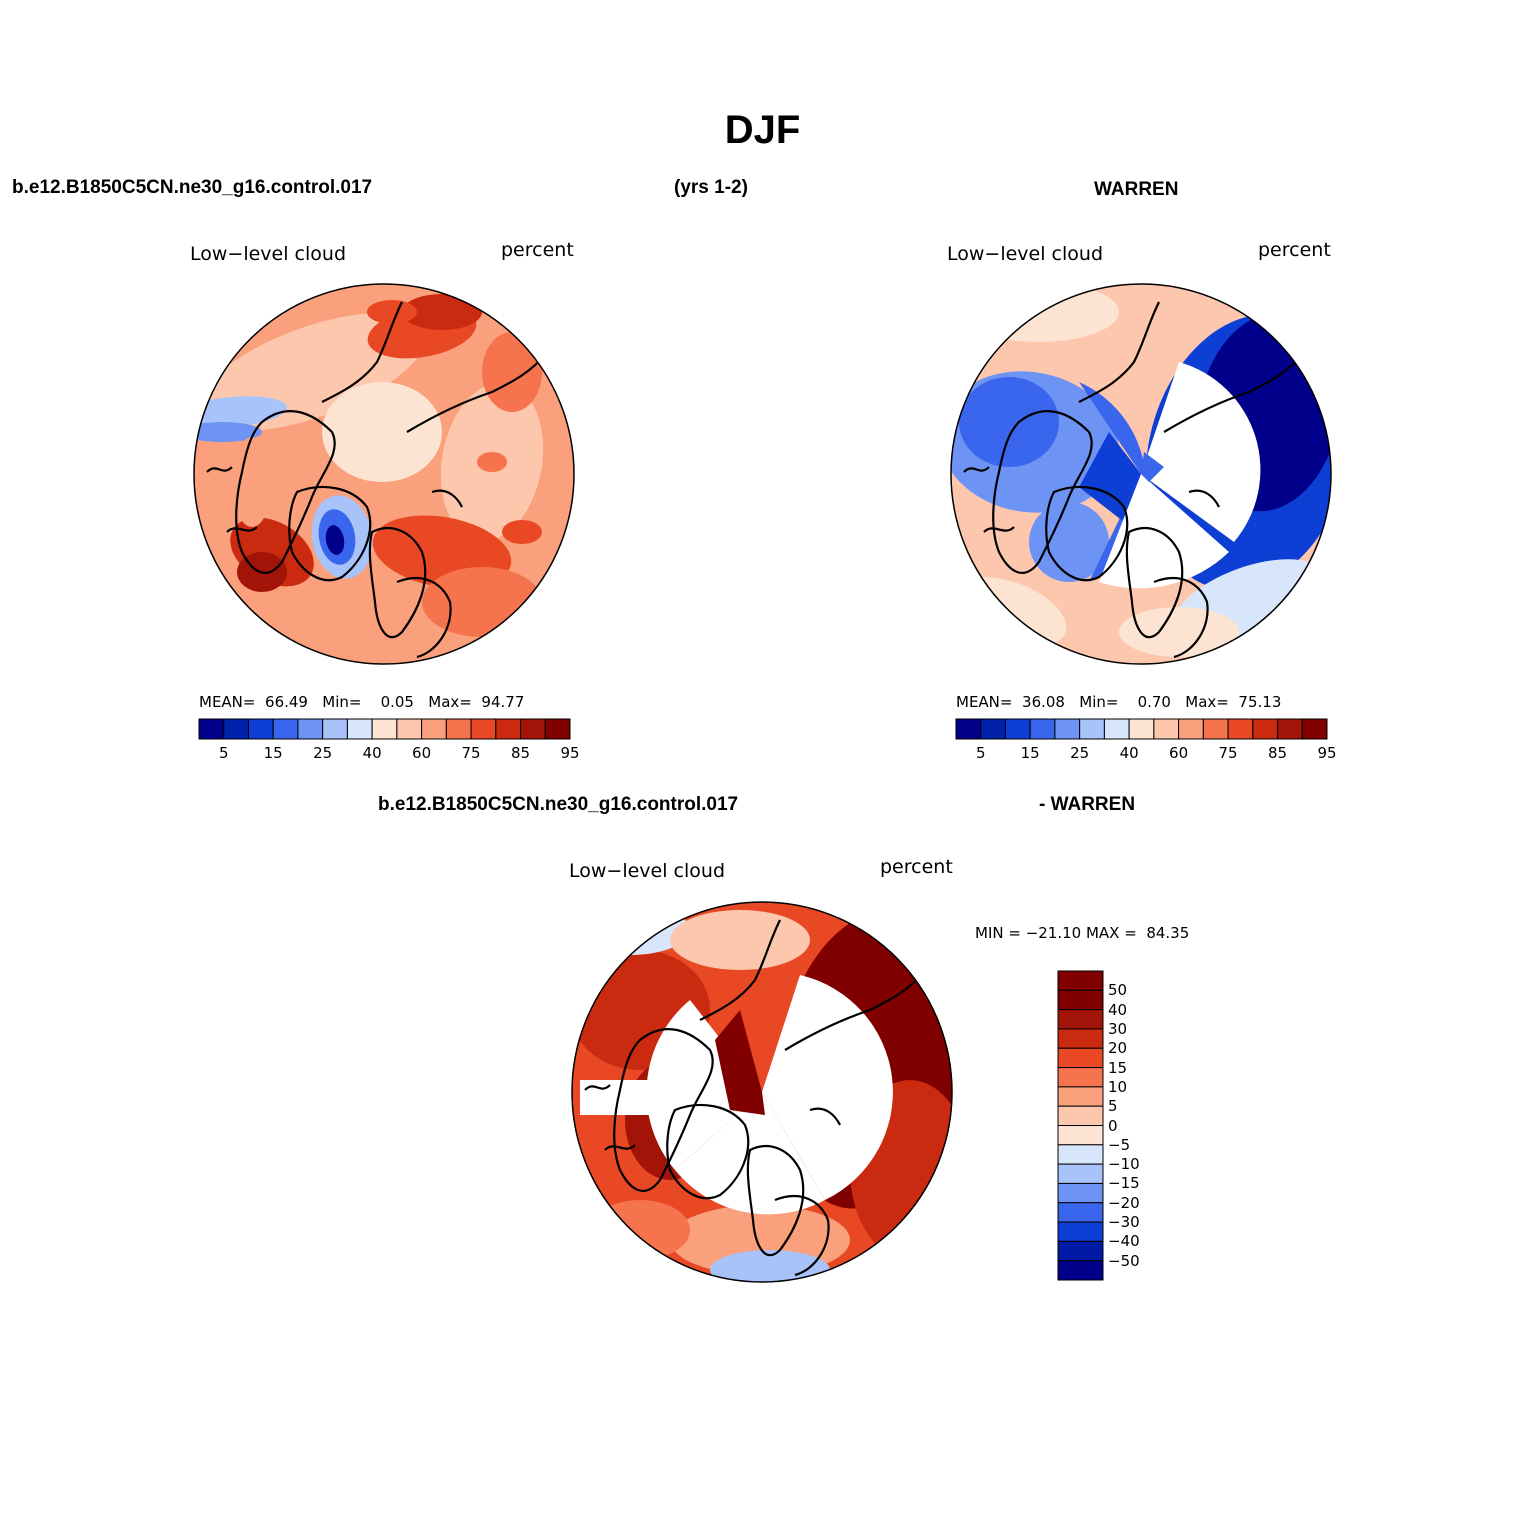 The image size is (1525, 1525). What do you see at coordinates (1124, 1260) in the screenshot?
I see `colorbar-tick-label: −50` at bounding box center [1124, 1260].